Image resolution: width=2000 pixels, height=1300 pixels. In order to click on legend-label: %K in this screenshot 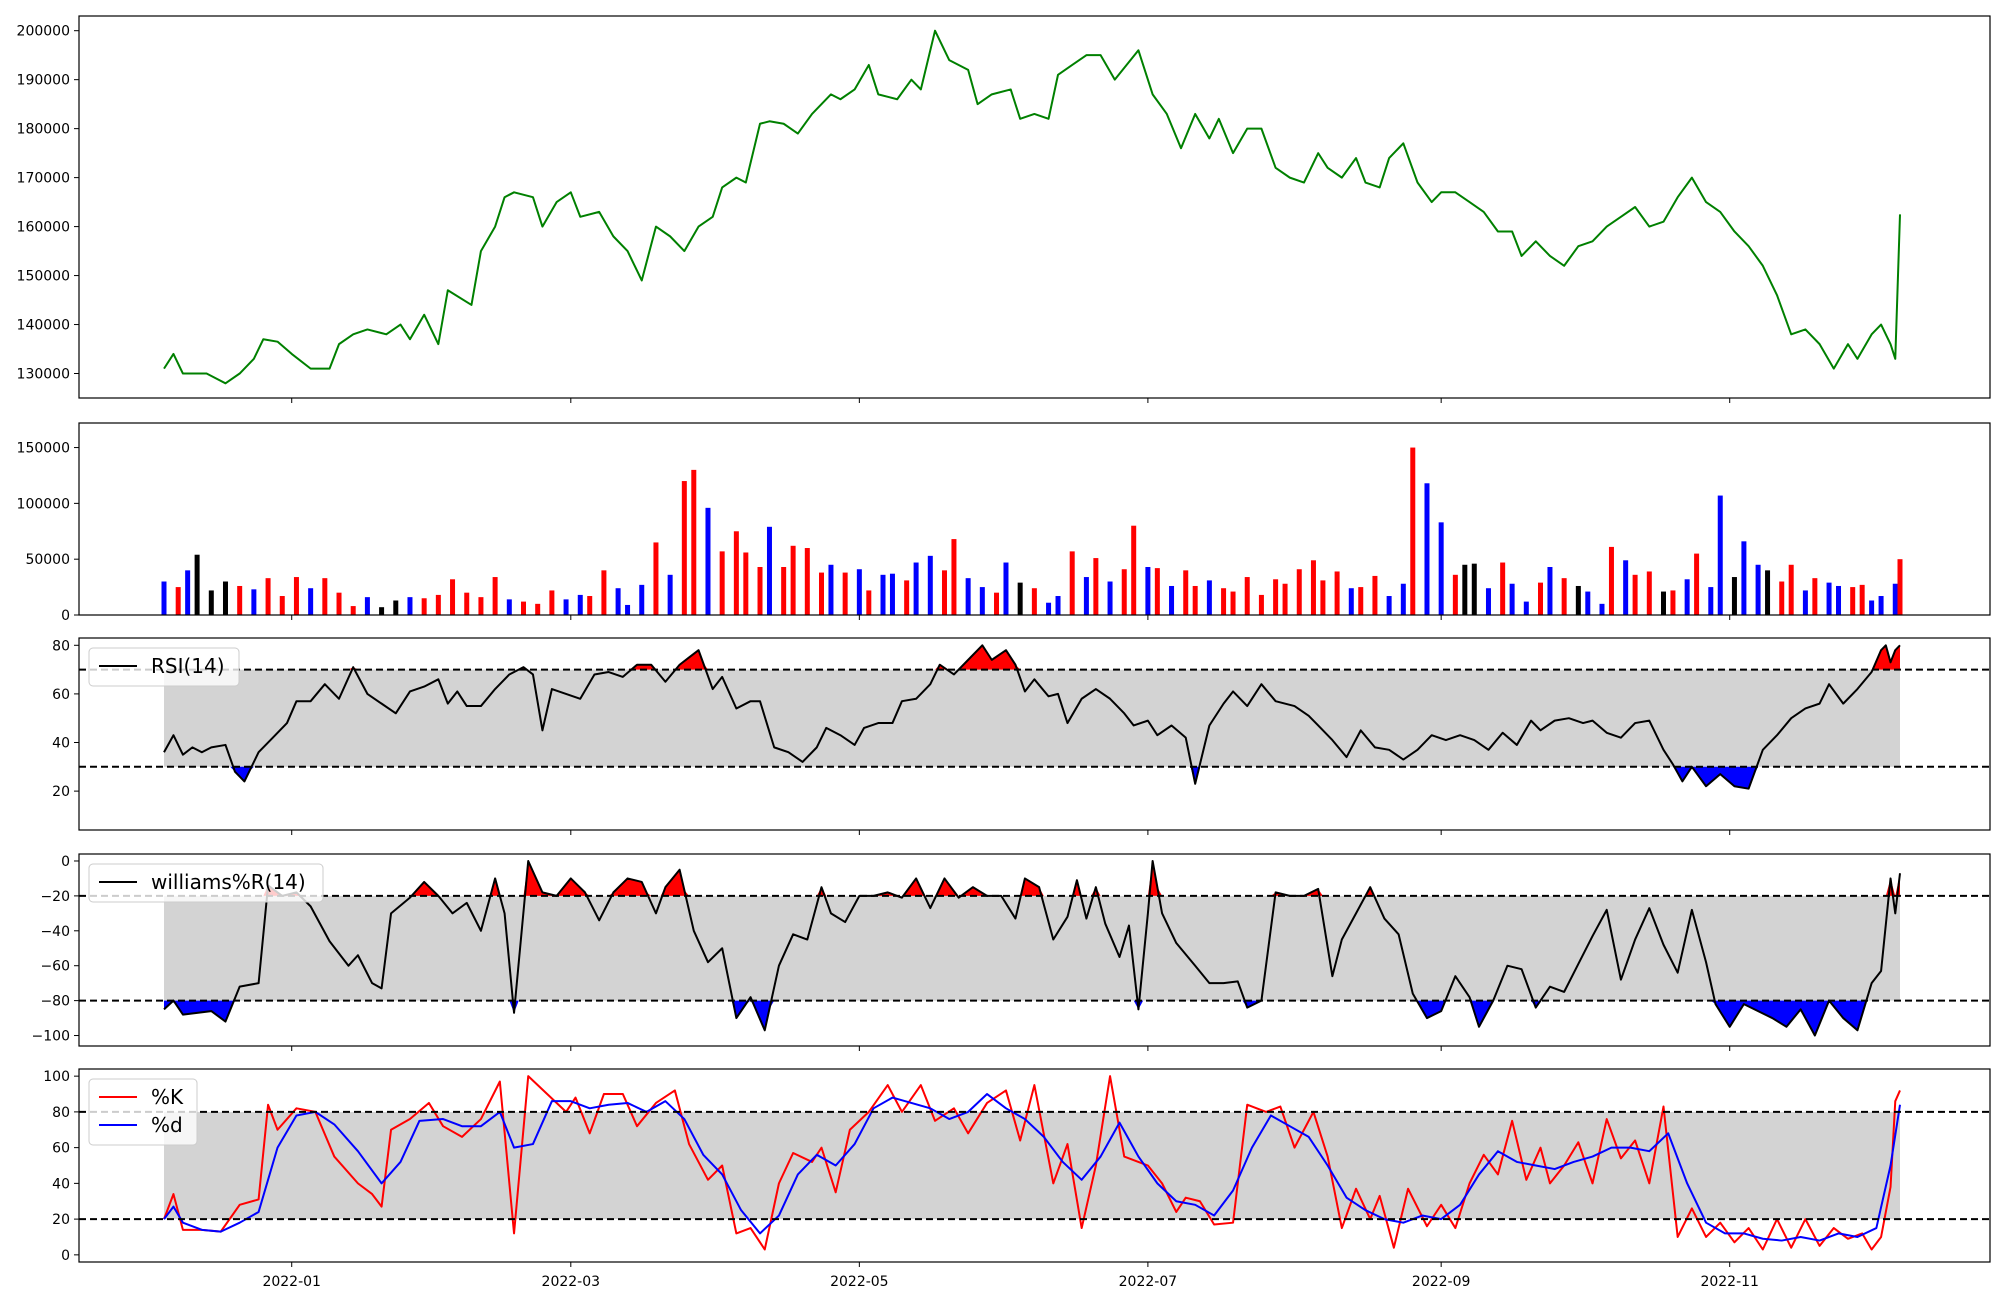, I will do `click(167, 1097)`.